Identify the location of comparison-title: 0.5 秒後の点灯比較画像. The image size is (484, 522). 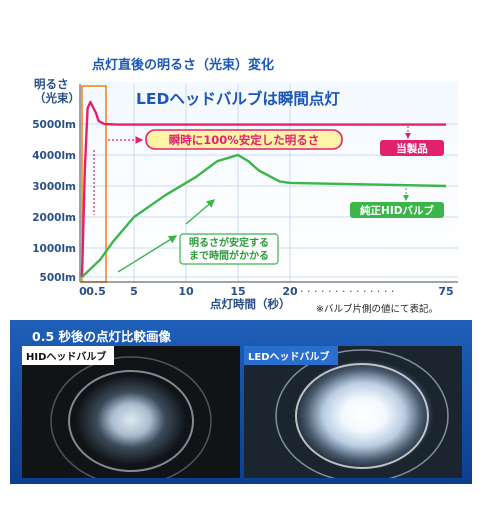
(101, 336).